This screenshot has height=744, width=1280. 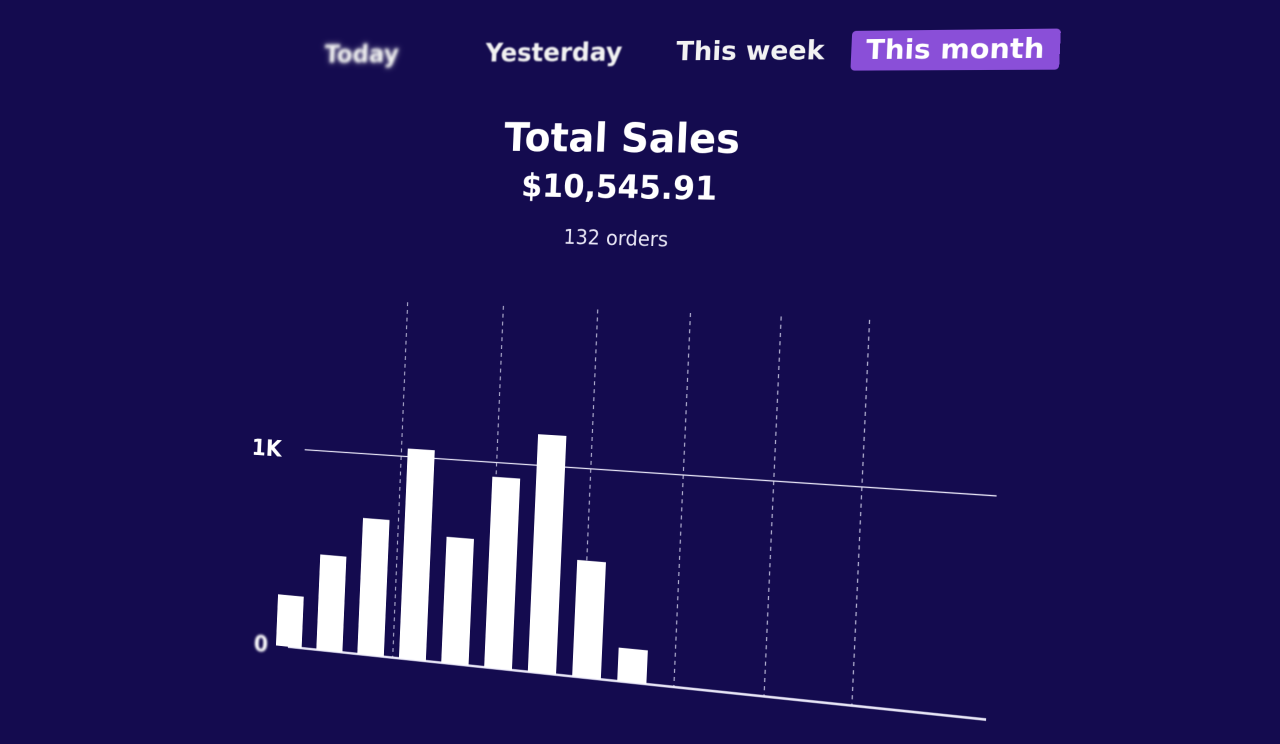 I want to click on tab-today: Today, so click(x=361, y=54).